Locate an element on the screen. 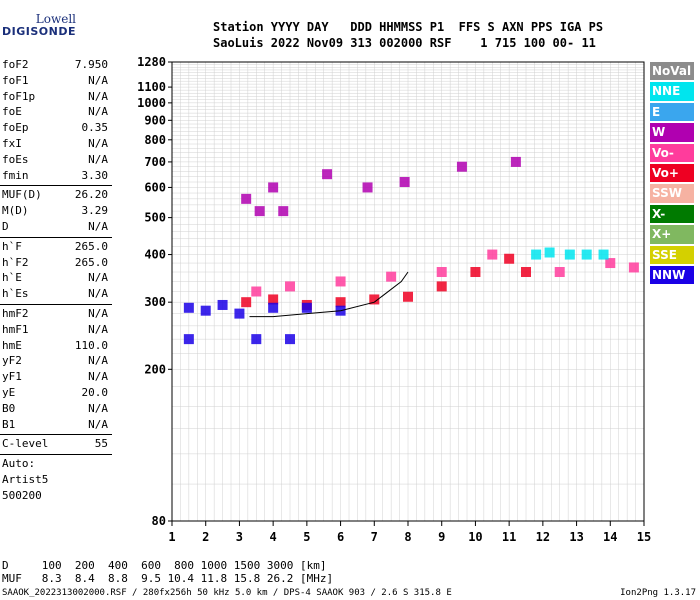 This screenshot has height=600, width=700. param-row: hmE 110.0 is located at coordinates (56, 347).